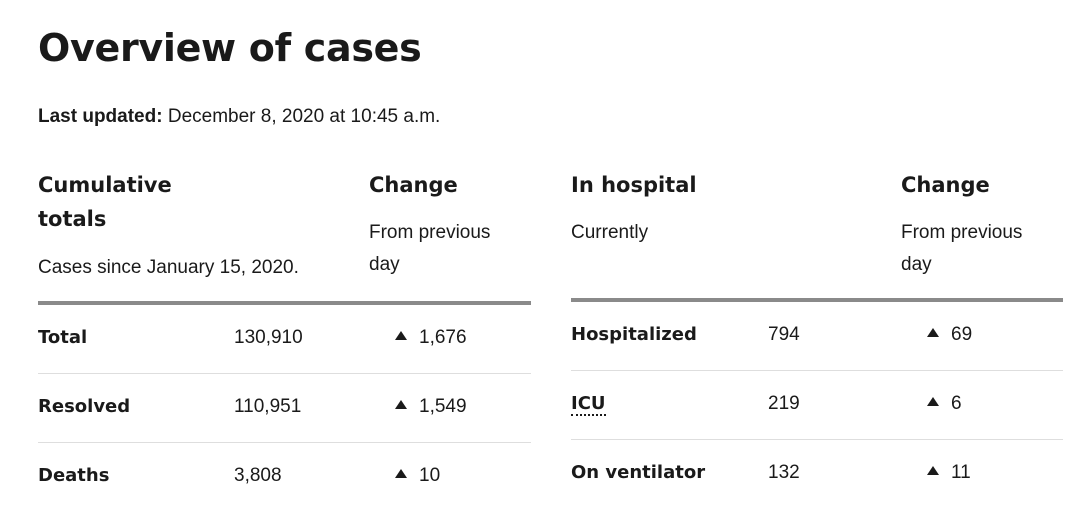 This screenshot has height=511, width=1080. I want to click on row-value: 219, so click(784, 403).